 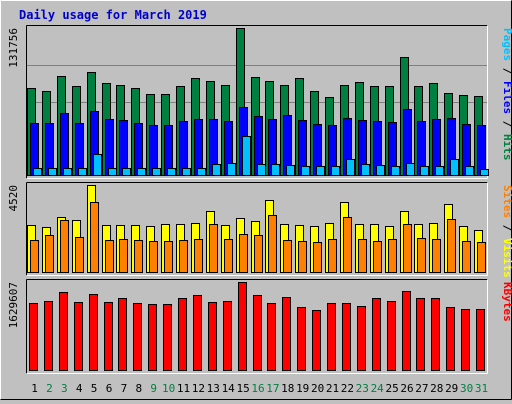 What do you see at coordinates (79, 388) in the screenshot?
I see `x-tick-label-day-4: 4` at bounding box center [79, 388].